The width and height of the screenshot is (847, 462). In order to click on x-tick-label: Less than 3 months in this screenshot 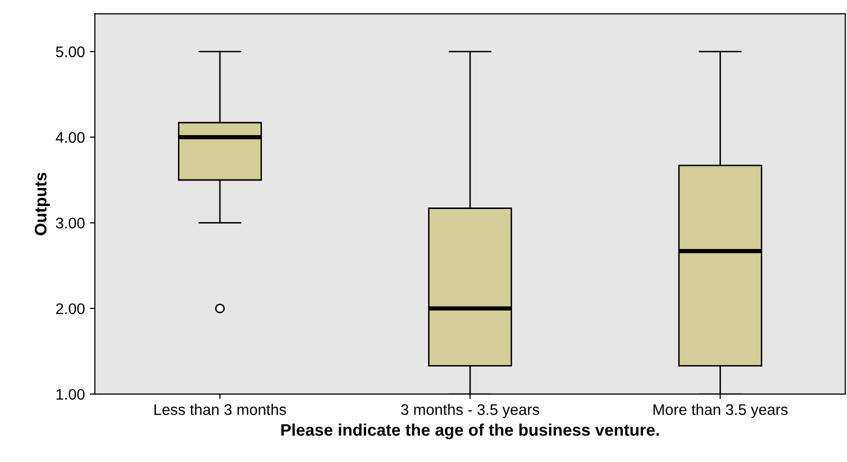, I will do `click(220, 410)`.